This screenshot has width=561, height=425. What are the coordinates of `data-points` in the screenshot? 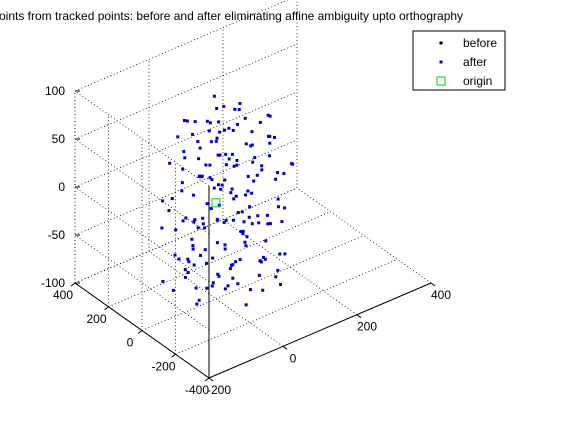 It's located at (227, 200).